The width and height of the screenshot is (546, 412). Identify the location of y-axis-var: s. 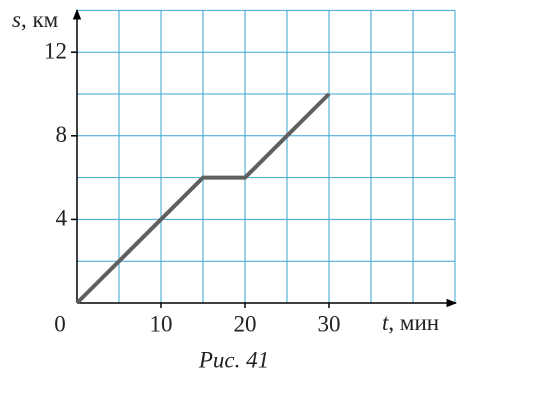
(16, 19).